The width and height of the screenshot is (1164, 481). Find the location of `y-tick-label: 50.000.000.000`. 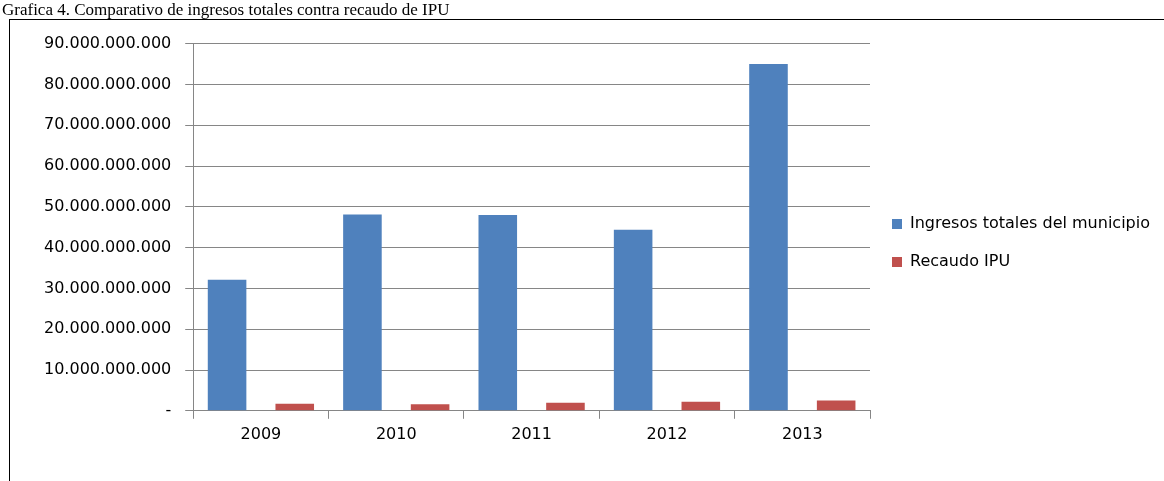

y-tick-label: 50.000.000.000 is located at coordinates (108, 205).